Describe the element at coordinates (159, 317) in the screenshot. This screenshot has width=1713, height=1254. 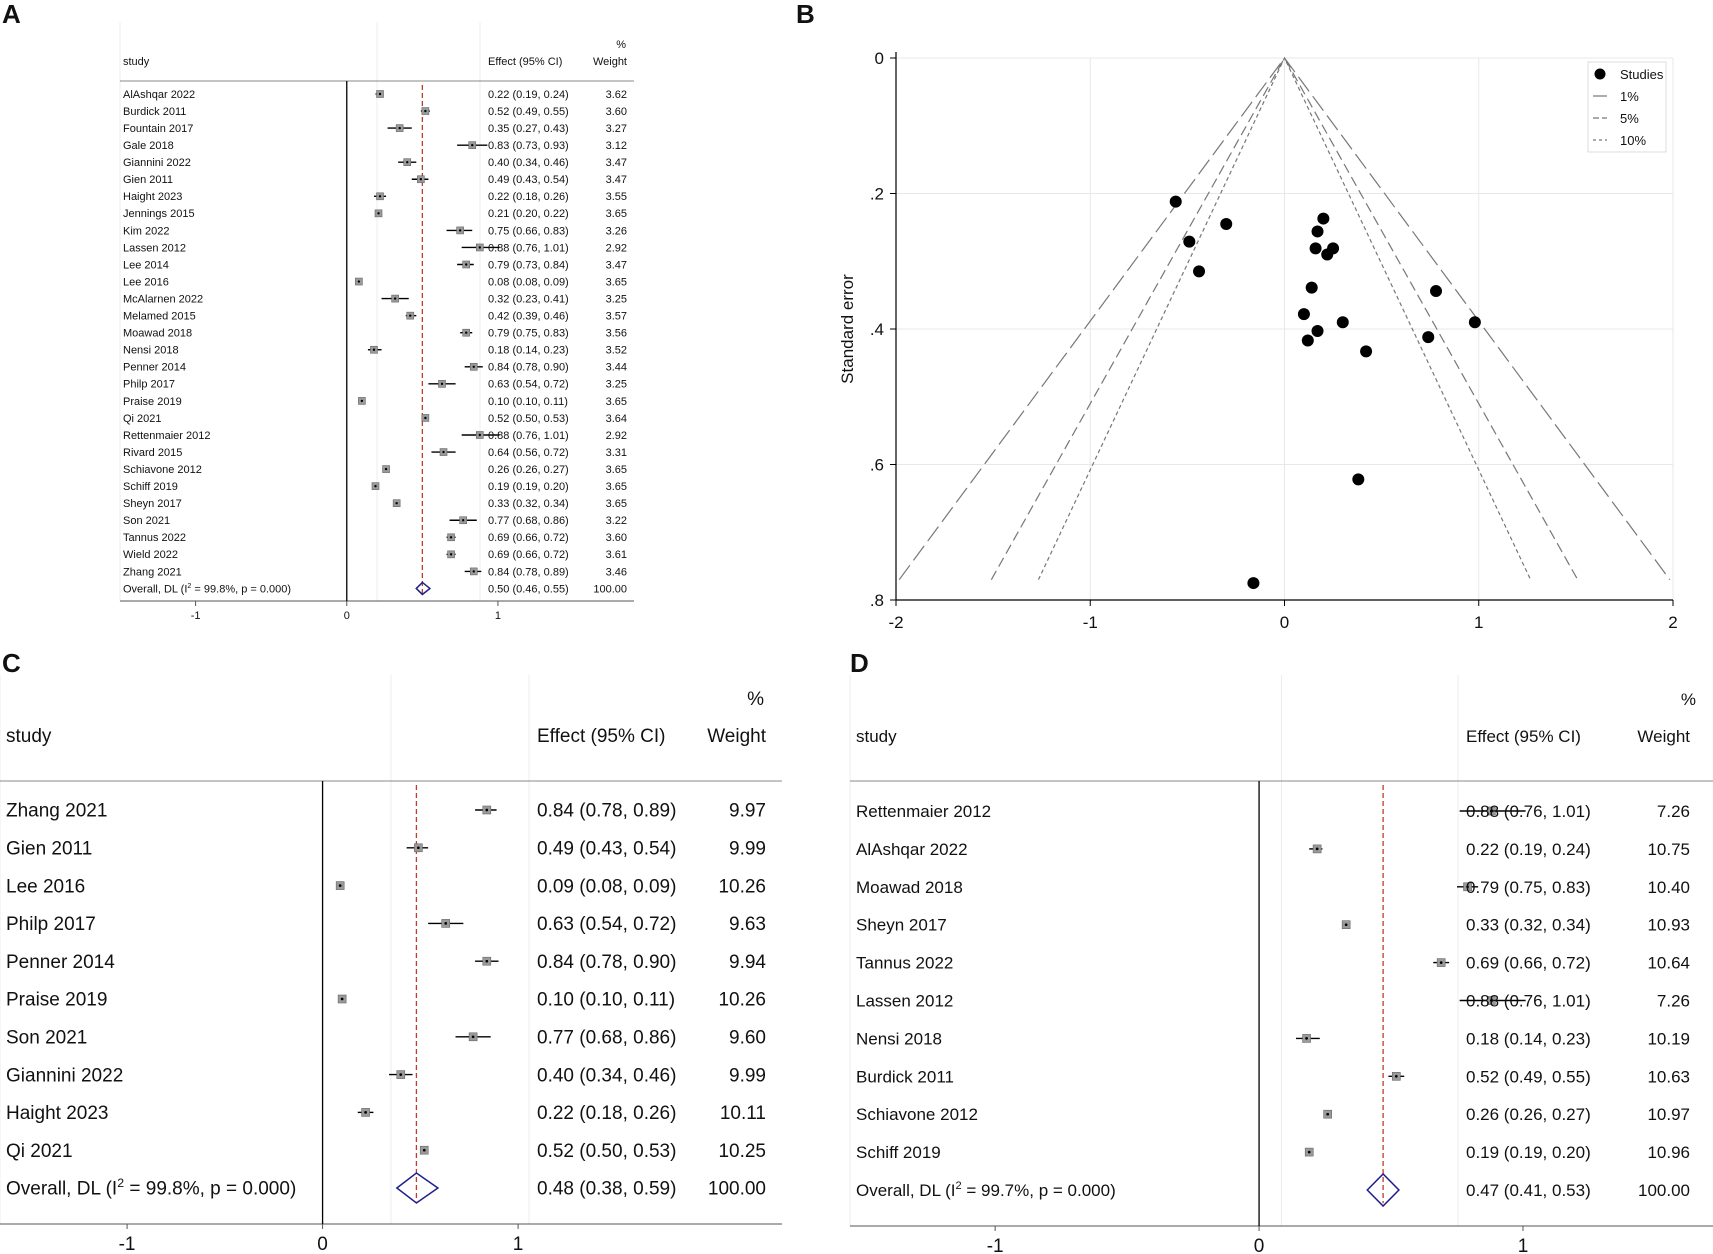
I see `study-name: Melamed 2015` at that location.